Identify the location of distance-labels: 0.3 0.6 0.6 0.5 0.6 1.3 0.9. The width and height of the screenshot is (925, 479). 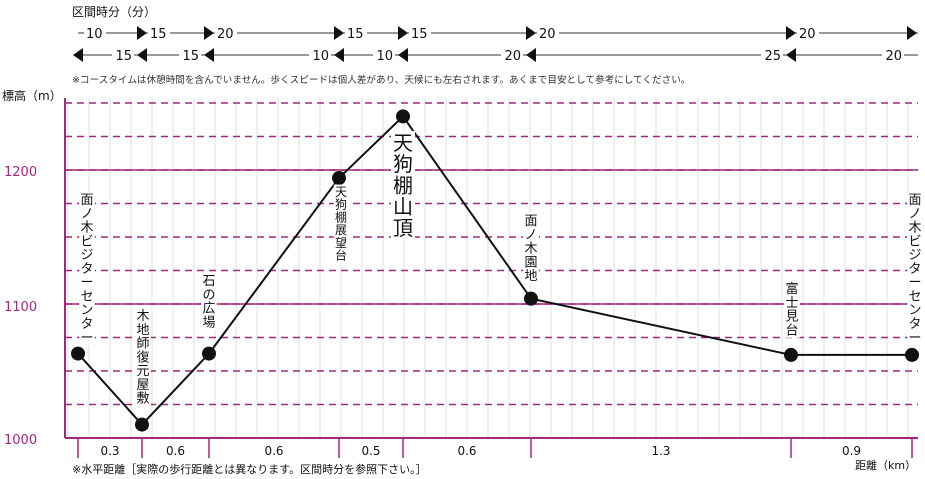
(495, 448).